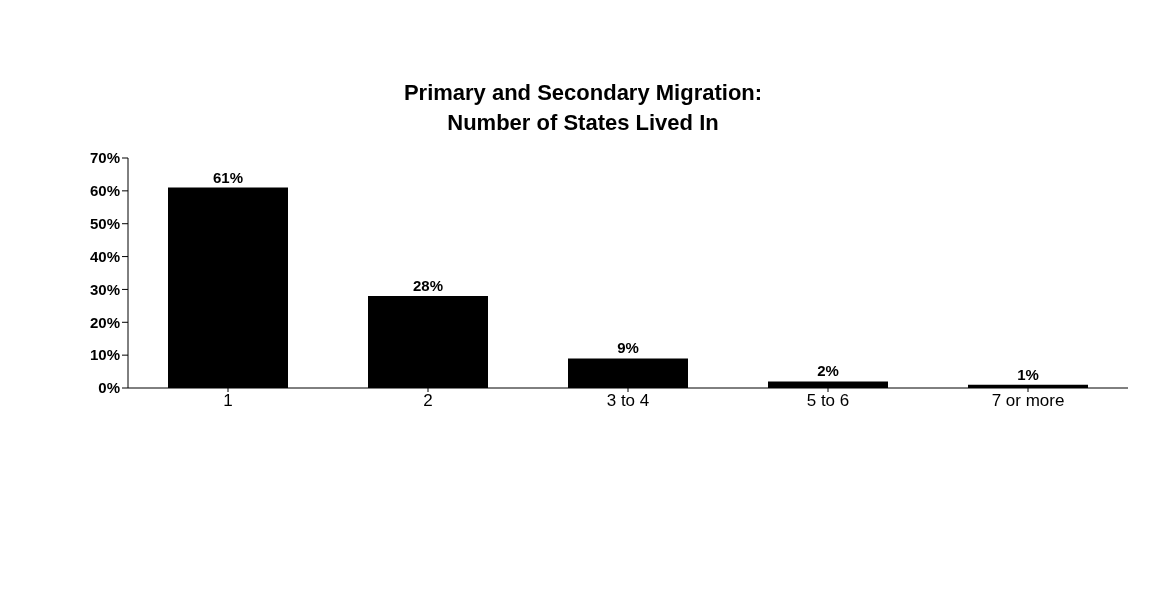  Describe the element at coordinates (104, 158) in the screenshot. I see `y-tick-label: 70%` at that location.